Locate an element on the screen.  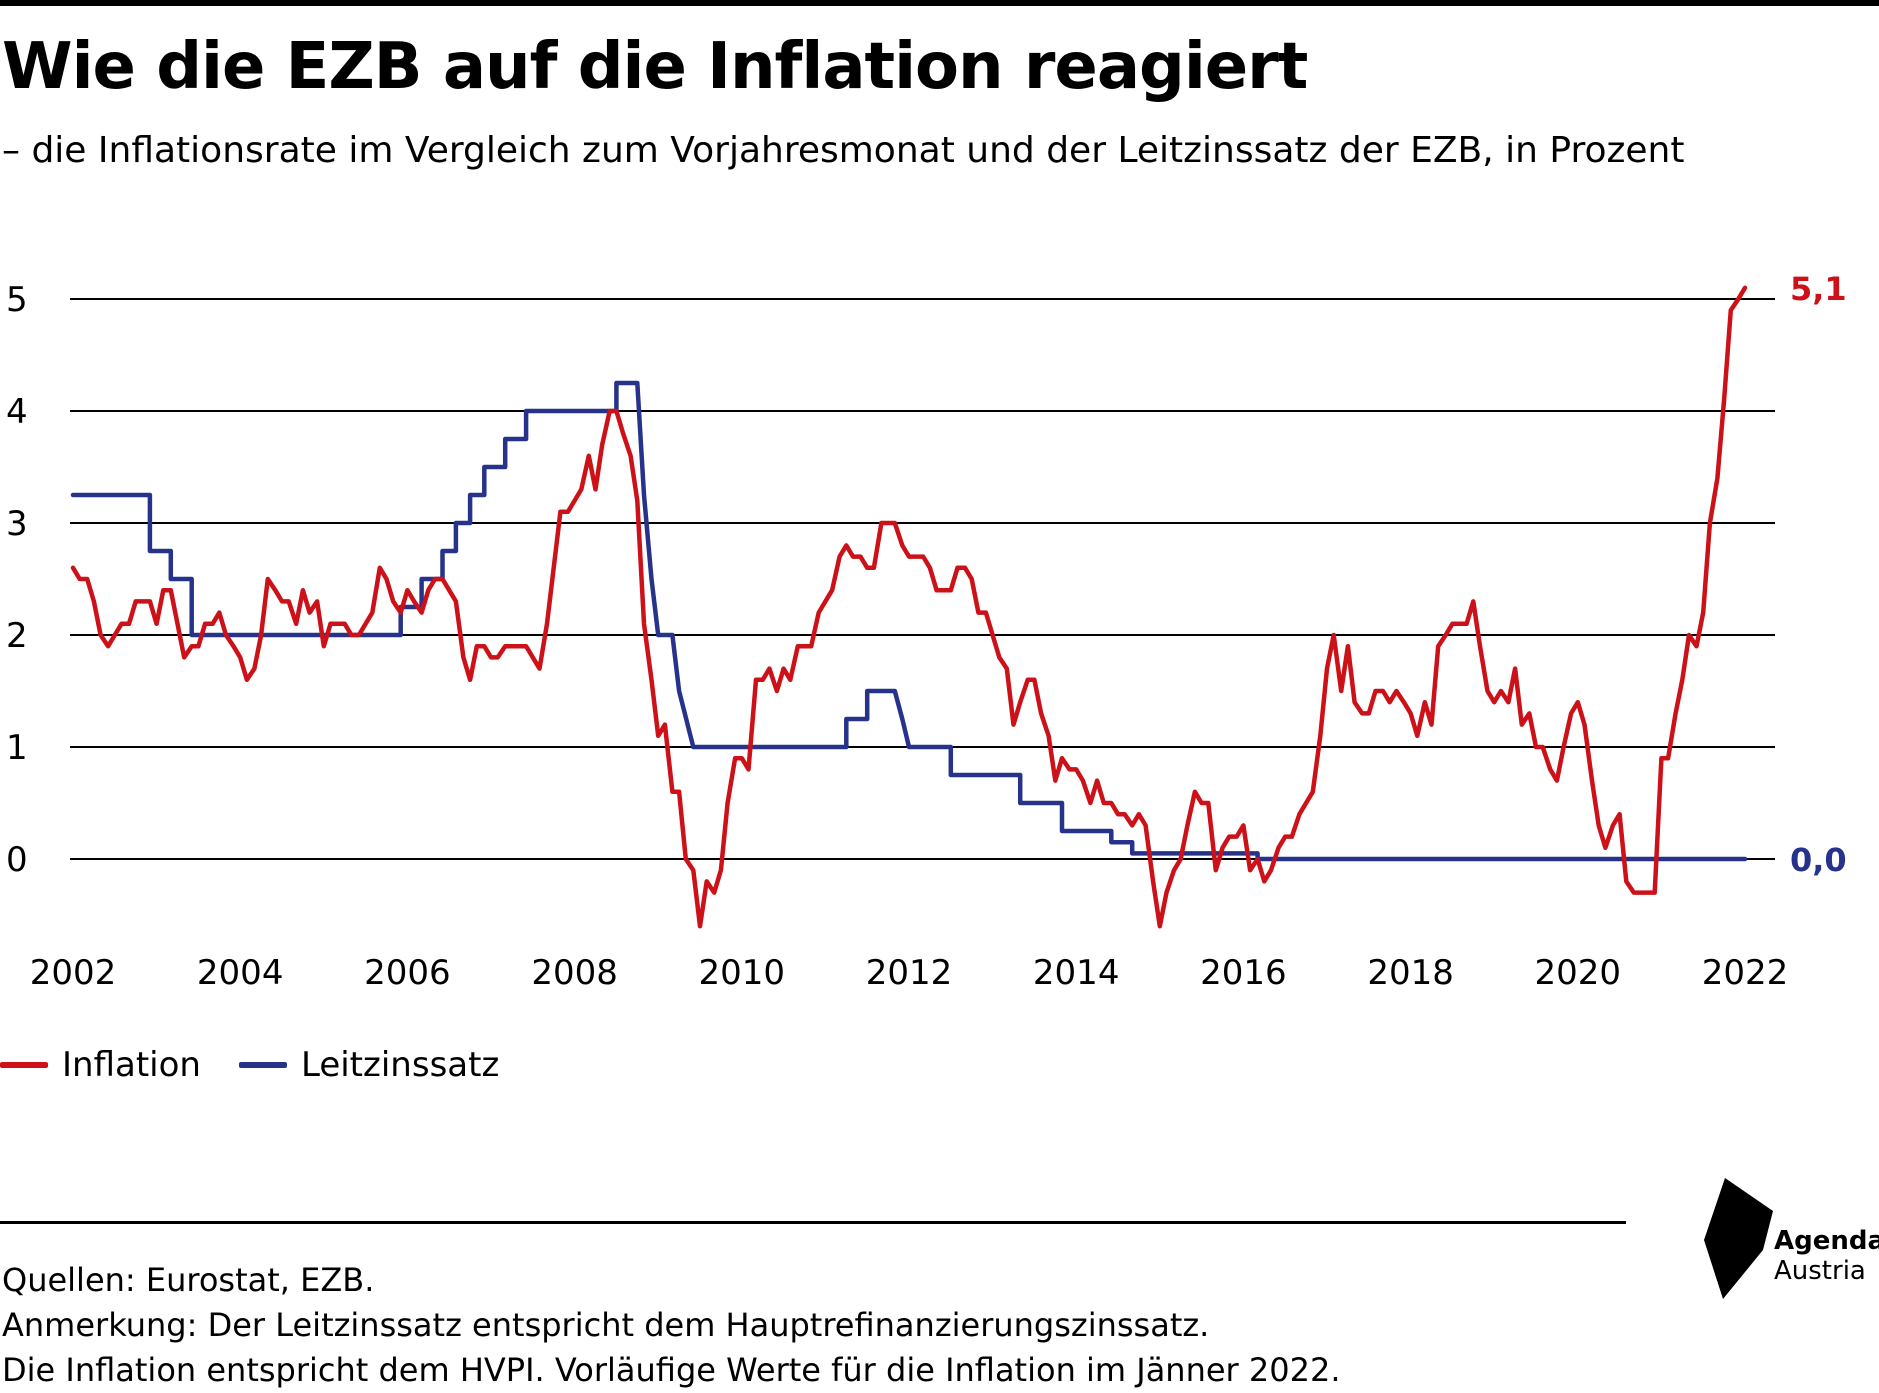
agenda-austria-logo is located at coordinates (1738, 1238).